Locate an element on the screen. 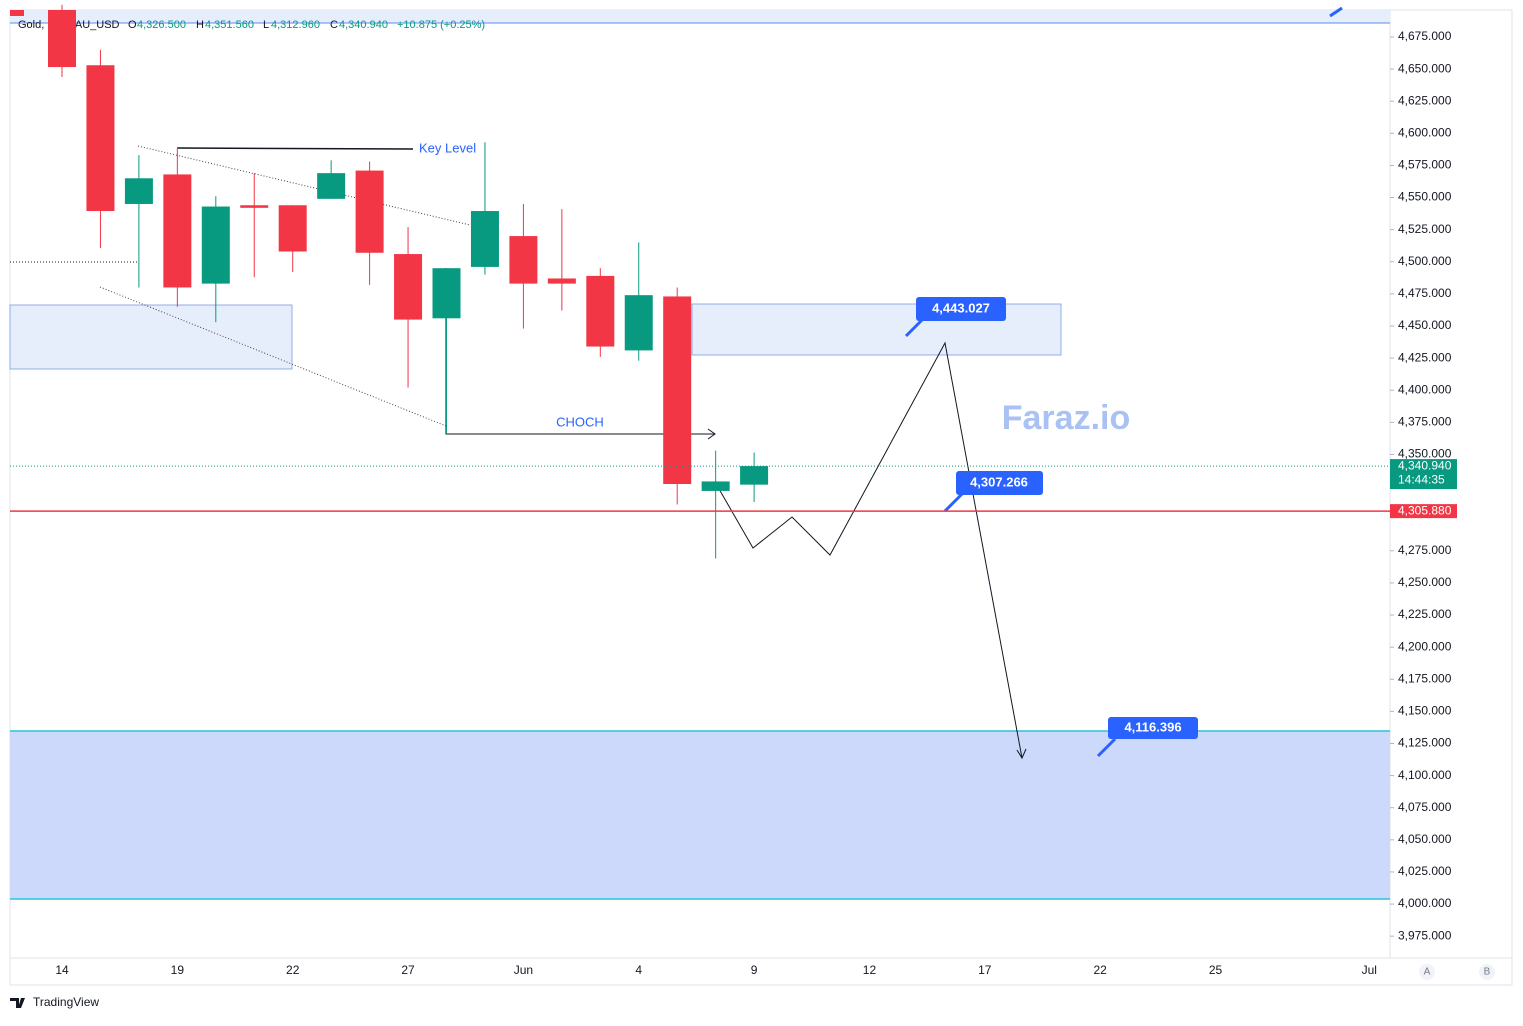 The image size is (1523, 1026). x-tick-label: 9 is located at coordinates (754, 970).